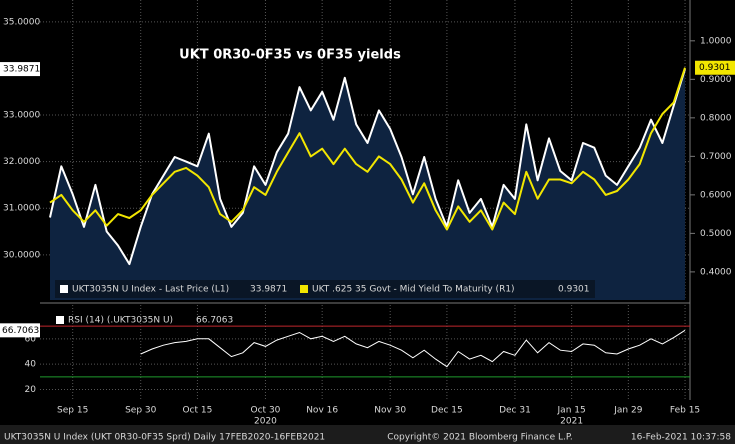 The width and height of the screenshot is (735, 444). Describe the element at coordinates (685, 411) in the screenshot. I see `x-tick-label: Feb 15` at that location.